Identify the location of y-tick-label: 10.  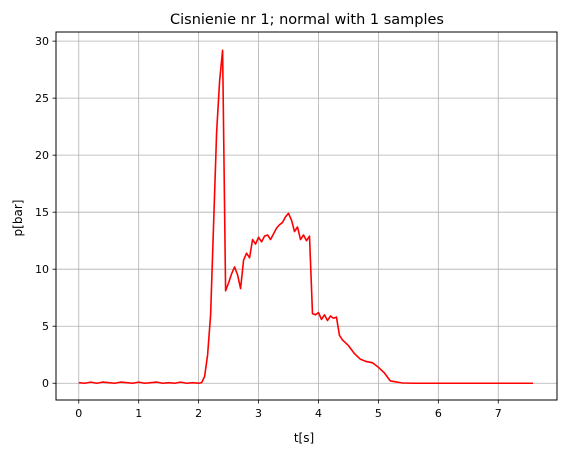
(42, 269).